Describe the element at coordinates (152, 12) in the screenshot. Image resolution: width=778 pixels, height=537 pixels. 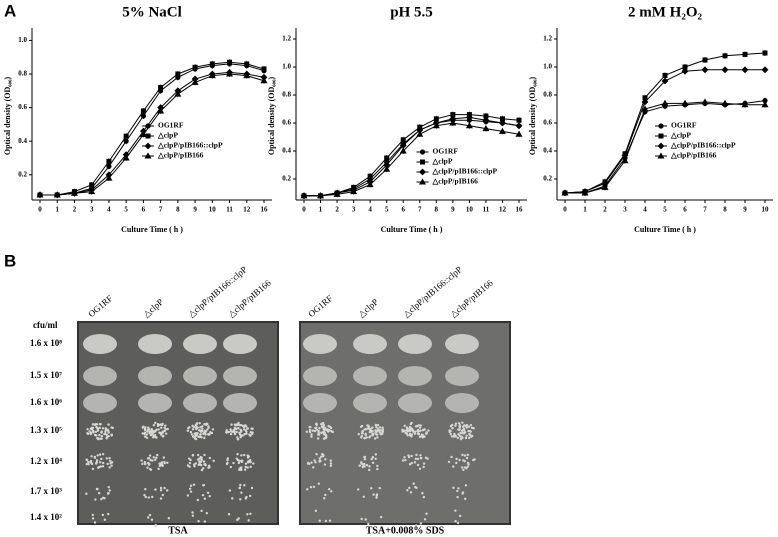
I see `chart-title: 5% NaCl` at that location.